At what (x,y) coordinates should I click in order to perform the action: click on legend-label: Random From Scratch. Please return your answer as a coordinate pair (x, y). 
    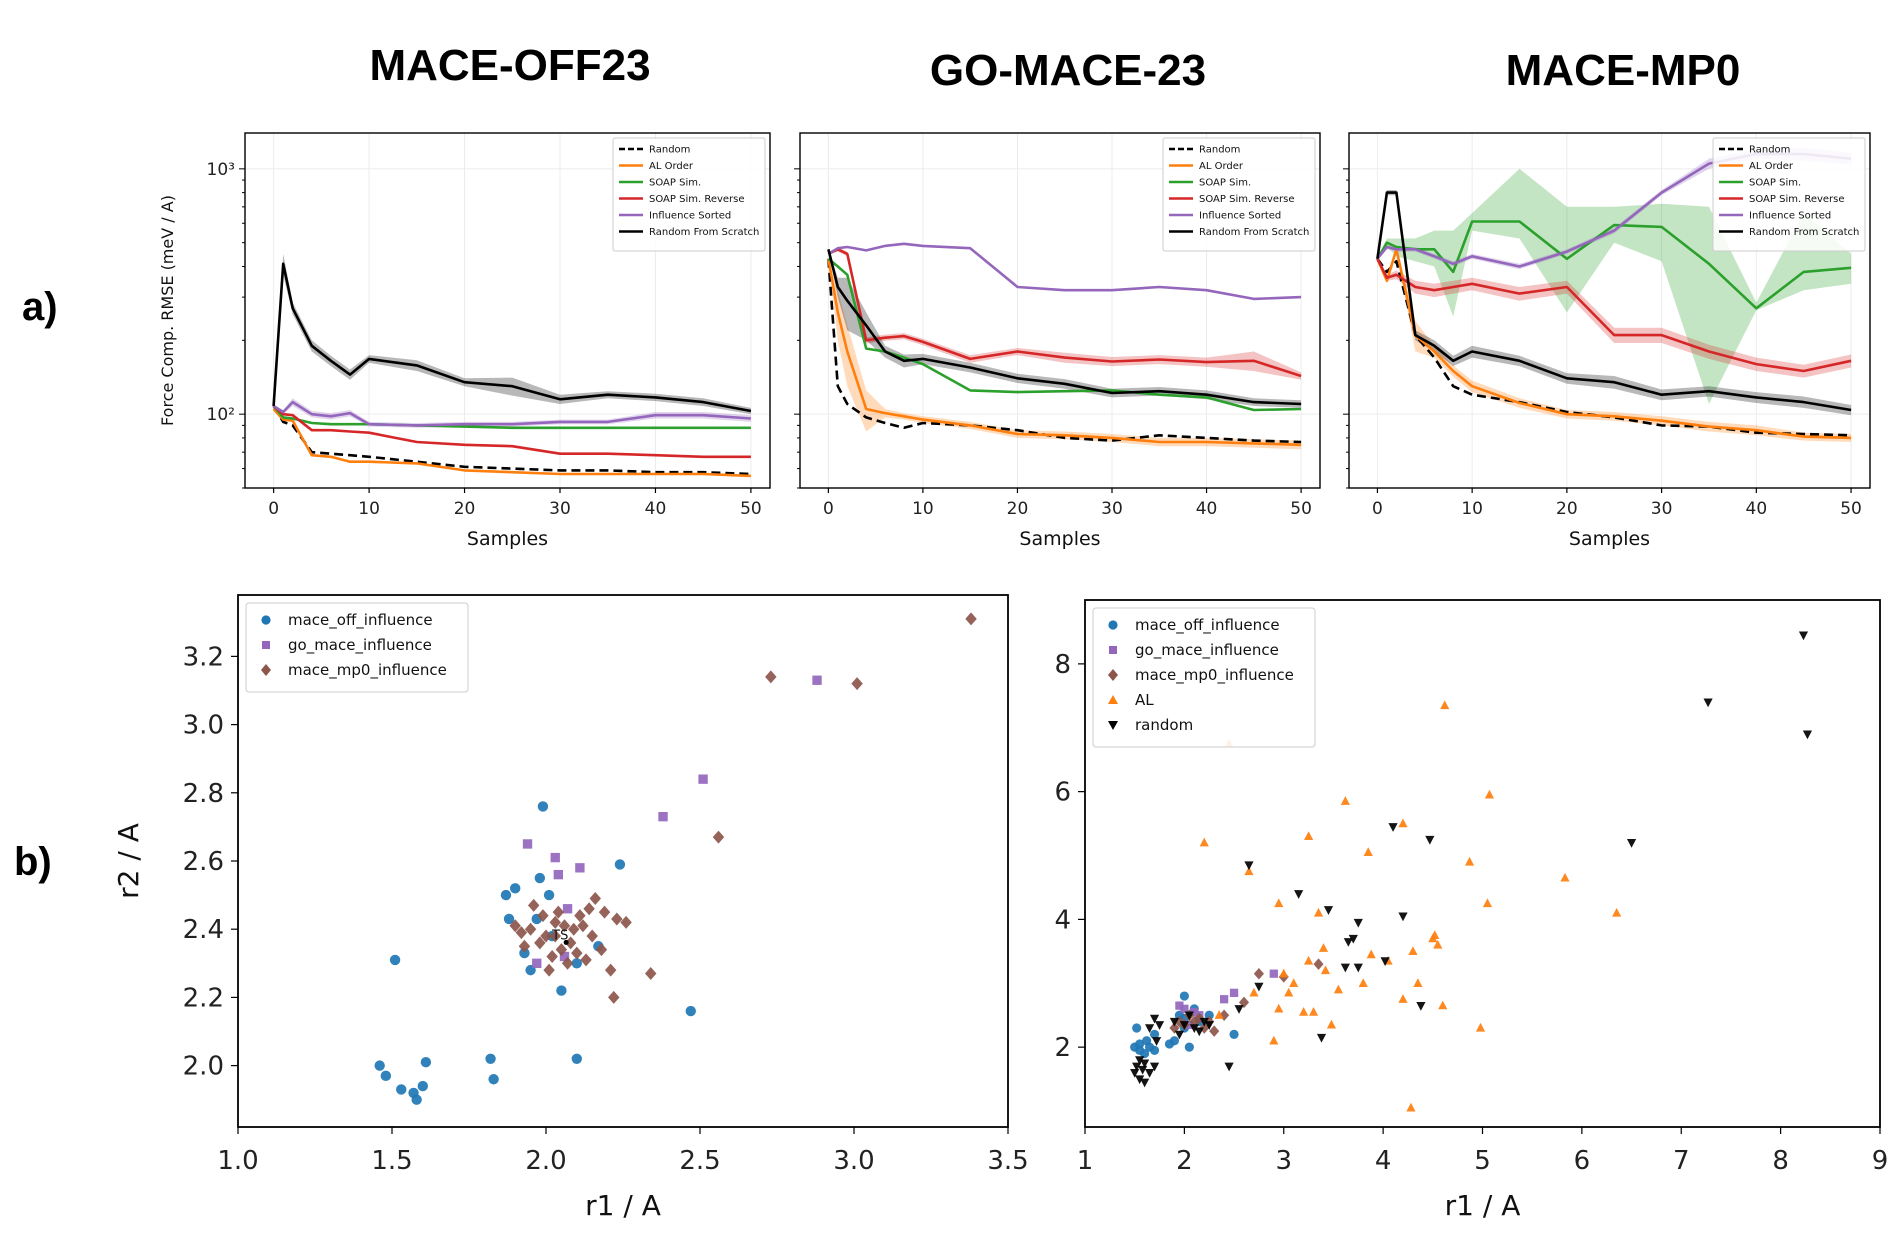
    Looking at the image, I should click on (1804, 232).